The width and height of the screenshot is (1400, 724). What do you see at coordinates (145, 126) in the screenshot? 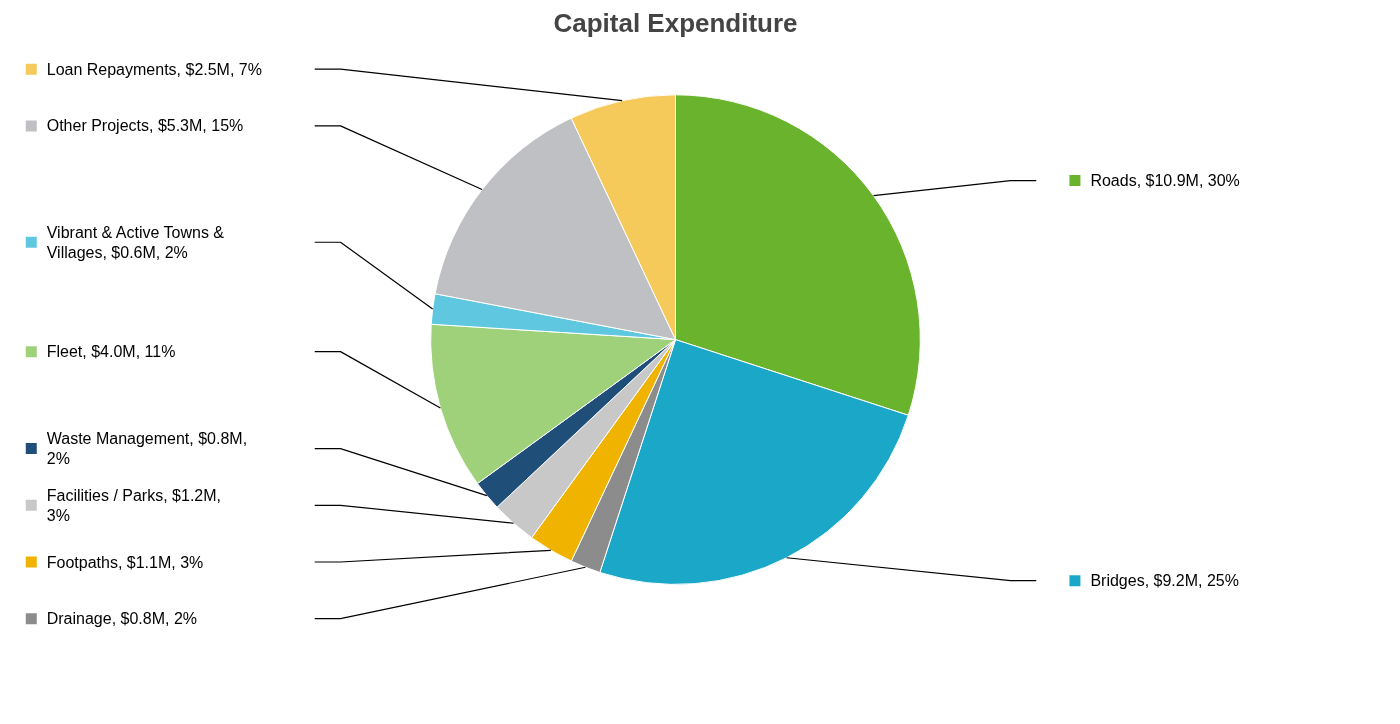
I see `legend-label: Other Projects, $5.3M, 15%` at bounding box center [145, 126].